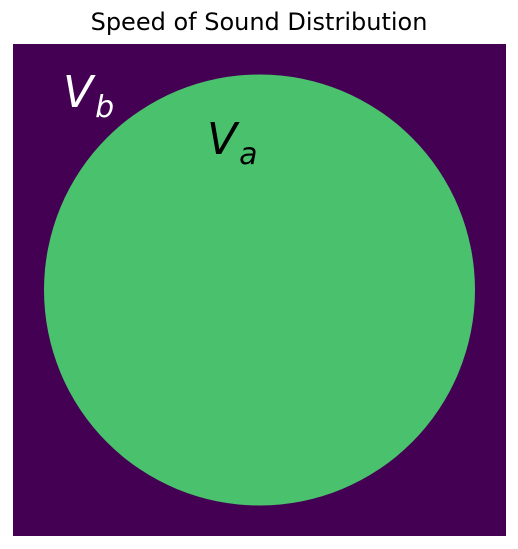  What do you see at coordinates (78, 92) in the screenshot?
I see `background-label-main: V` at bounding box center [78, 92].